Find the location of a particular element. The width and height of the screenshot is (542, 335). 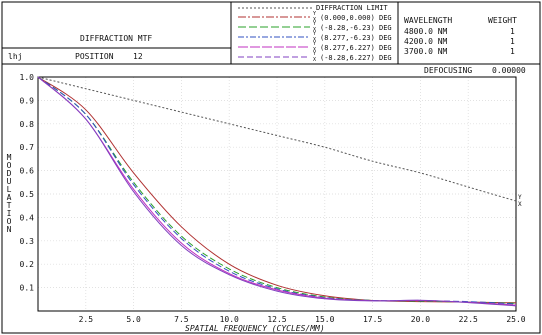

legend-y-marker-1: Y is located at coordinates (314, 24).